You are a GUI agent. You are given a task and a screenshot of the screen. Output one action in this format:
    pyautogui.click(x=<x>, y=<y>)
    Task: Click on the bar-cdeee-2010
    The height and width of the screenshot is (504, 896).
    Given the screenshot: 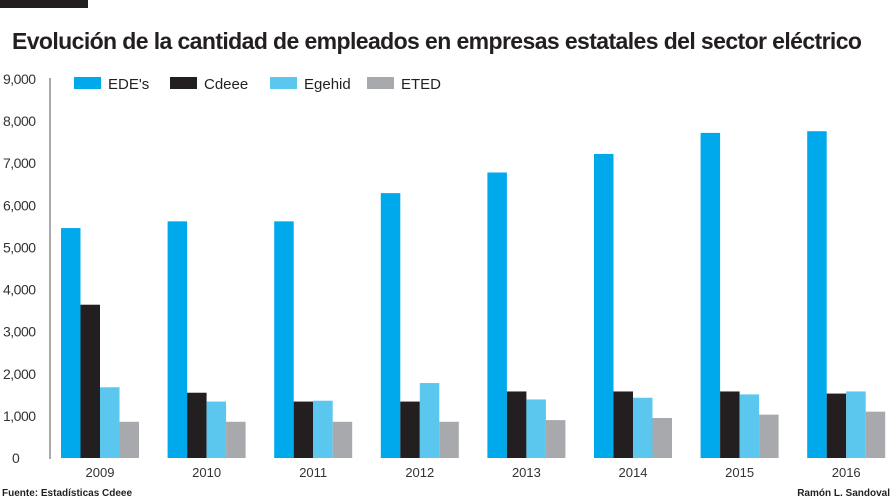 What is the action you would take?
    pyautogui.click(x=197, y=425)
    